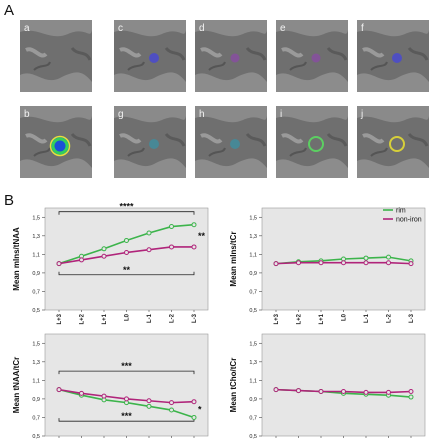 The width and height of the screenshot is (434, 440). What do you see at coordinates (362, 114) in the screenshot?
I see `mri-tile-label: j` at bounding box center [362, 114].